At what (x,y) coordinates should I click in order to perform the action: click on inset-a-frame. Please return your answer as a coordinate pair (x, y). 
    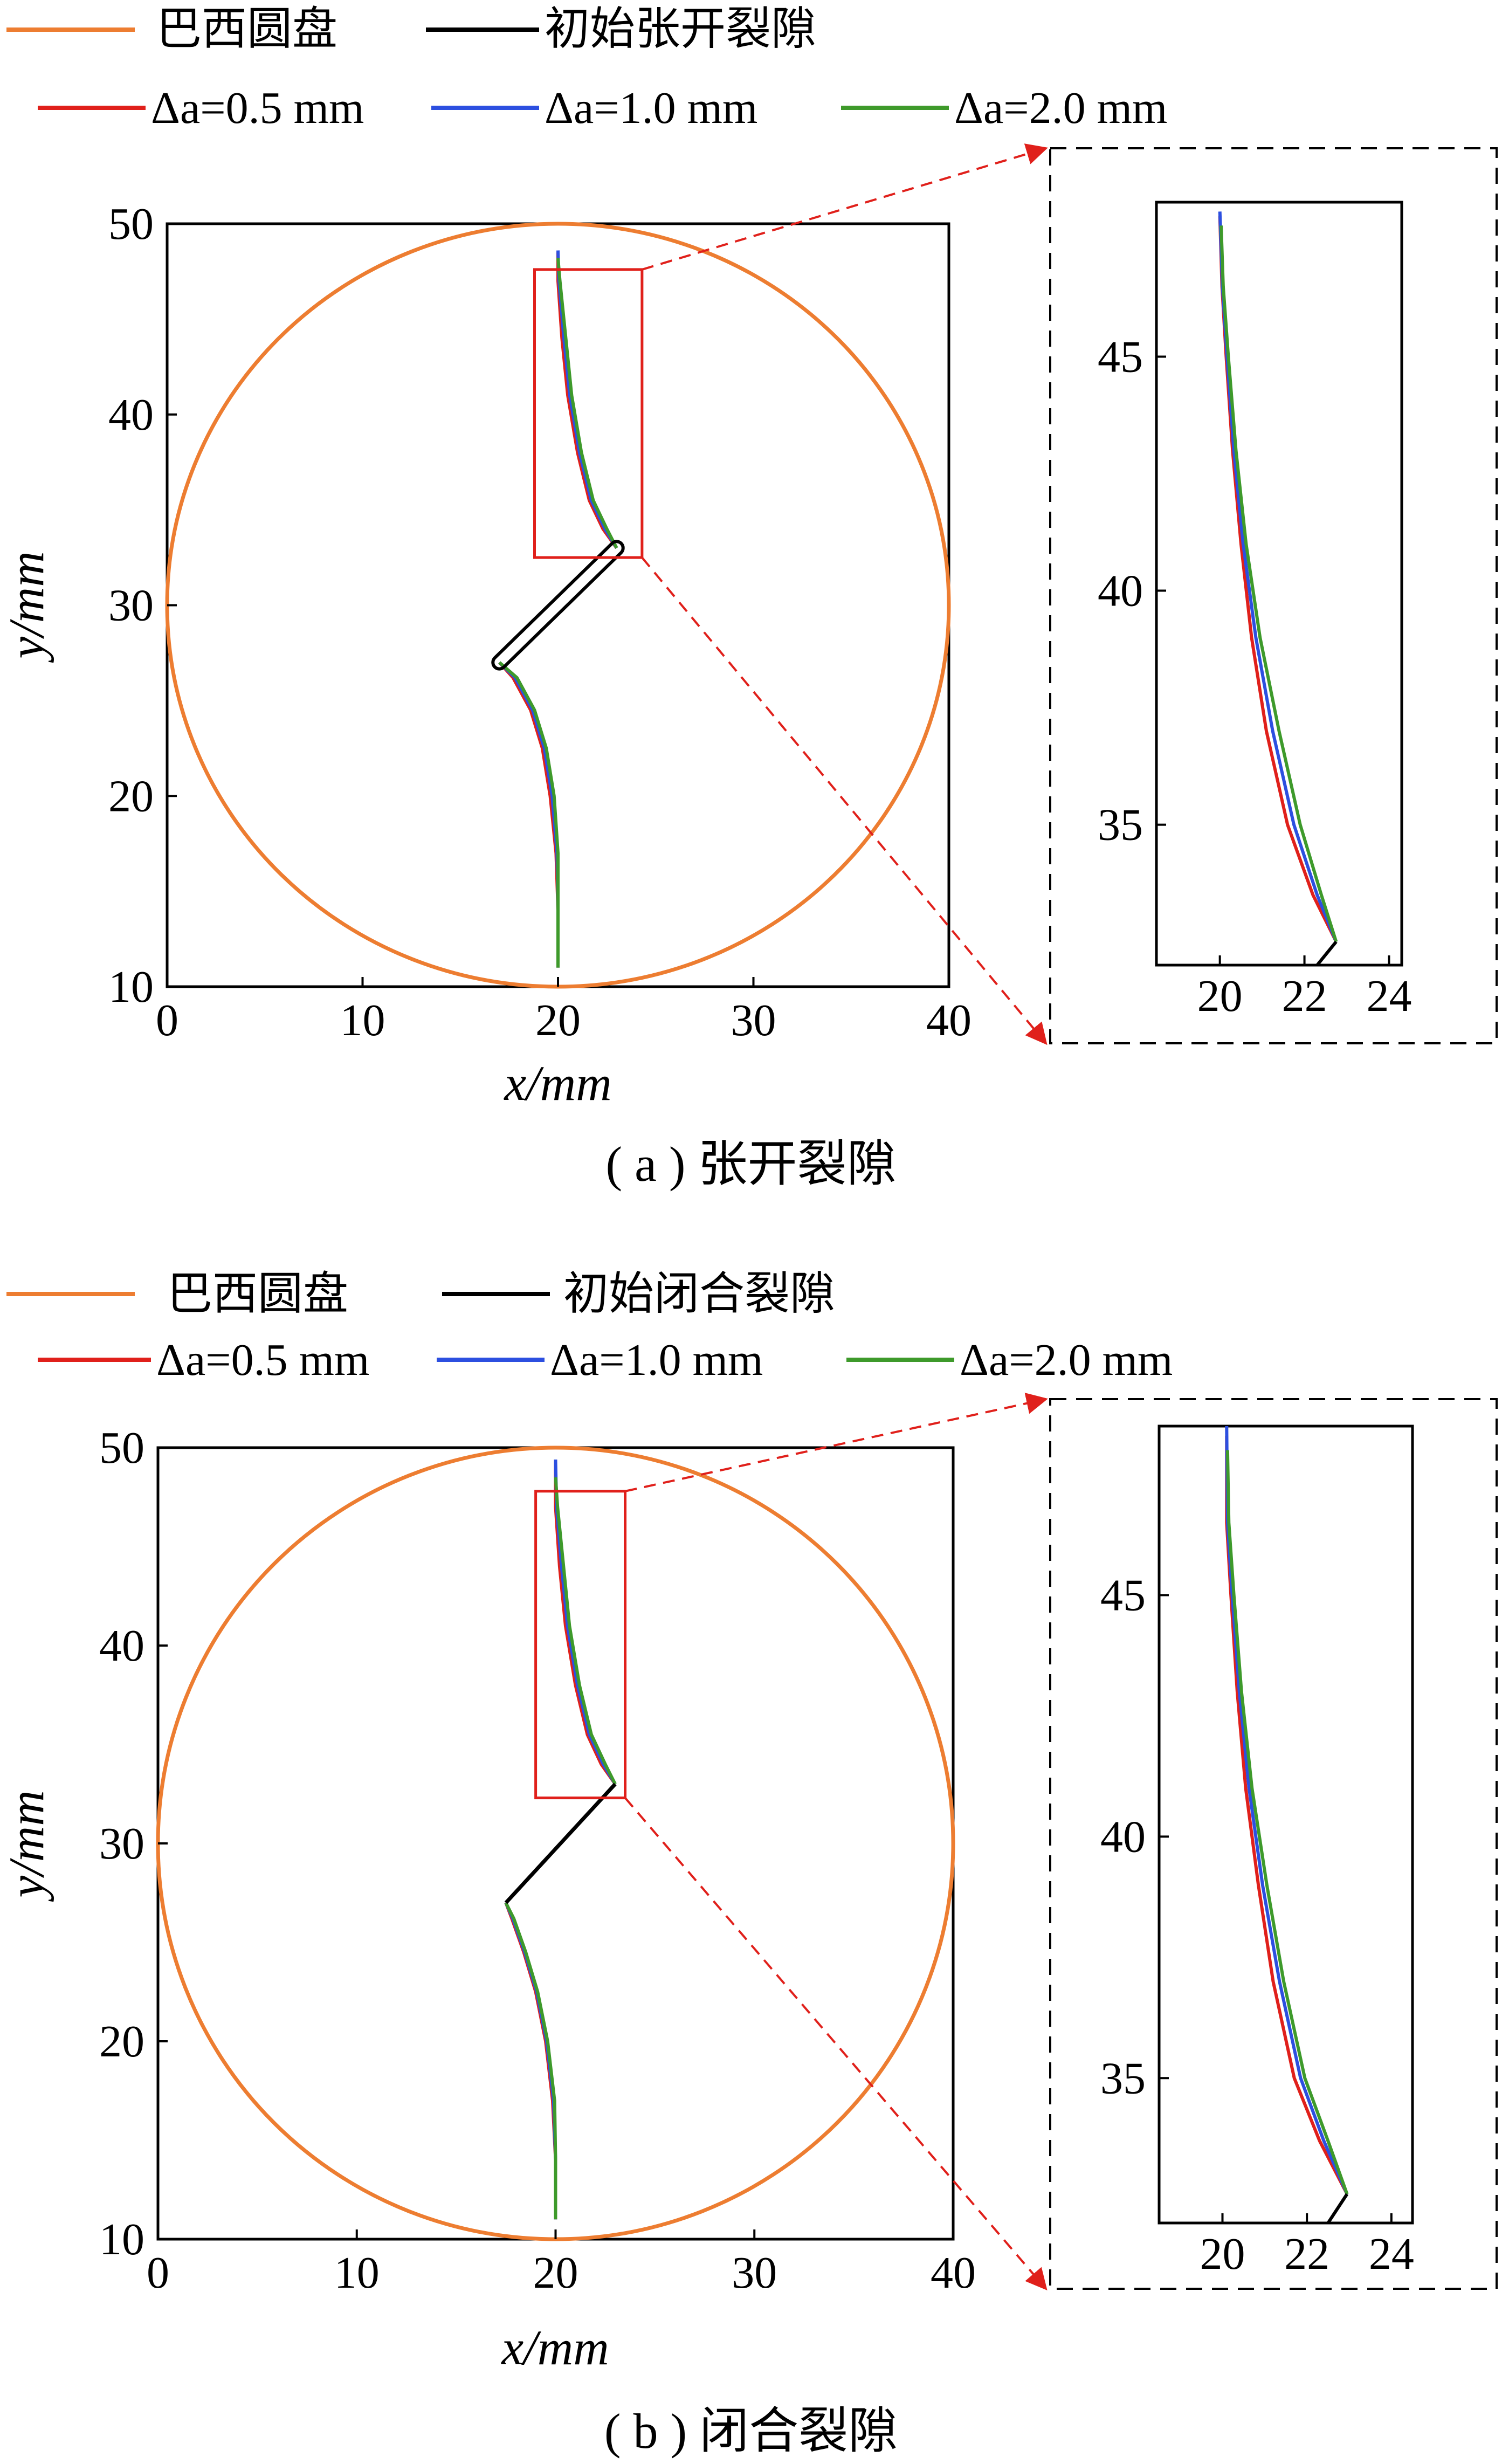
    Looking at the image, I should click on (1279, 584).